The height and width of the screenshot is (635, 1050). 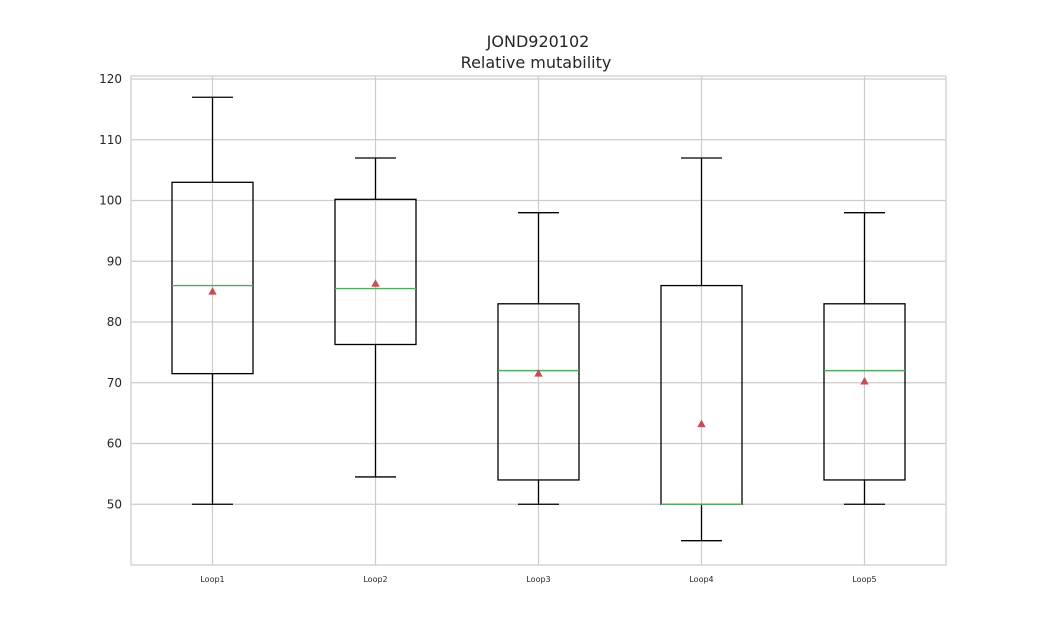 What do you see at coordinates (701, 349) in the screenshot?
I see `box-loop4` at bounding box center [701, 349].